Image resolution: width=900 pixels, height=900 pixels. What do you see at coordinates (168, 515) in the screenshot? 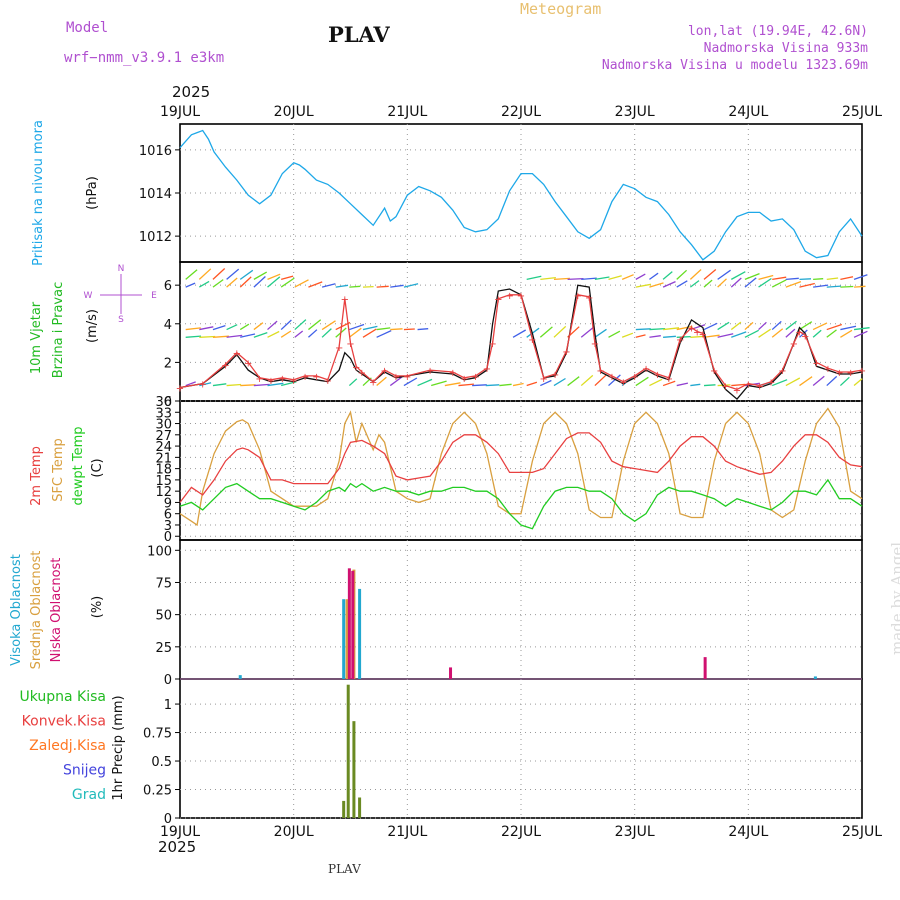
I see `y-tick-label: 6` at bounding box center [168, 515].